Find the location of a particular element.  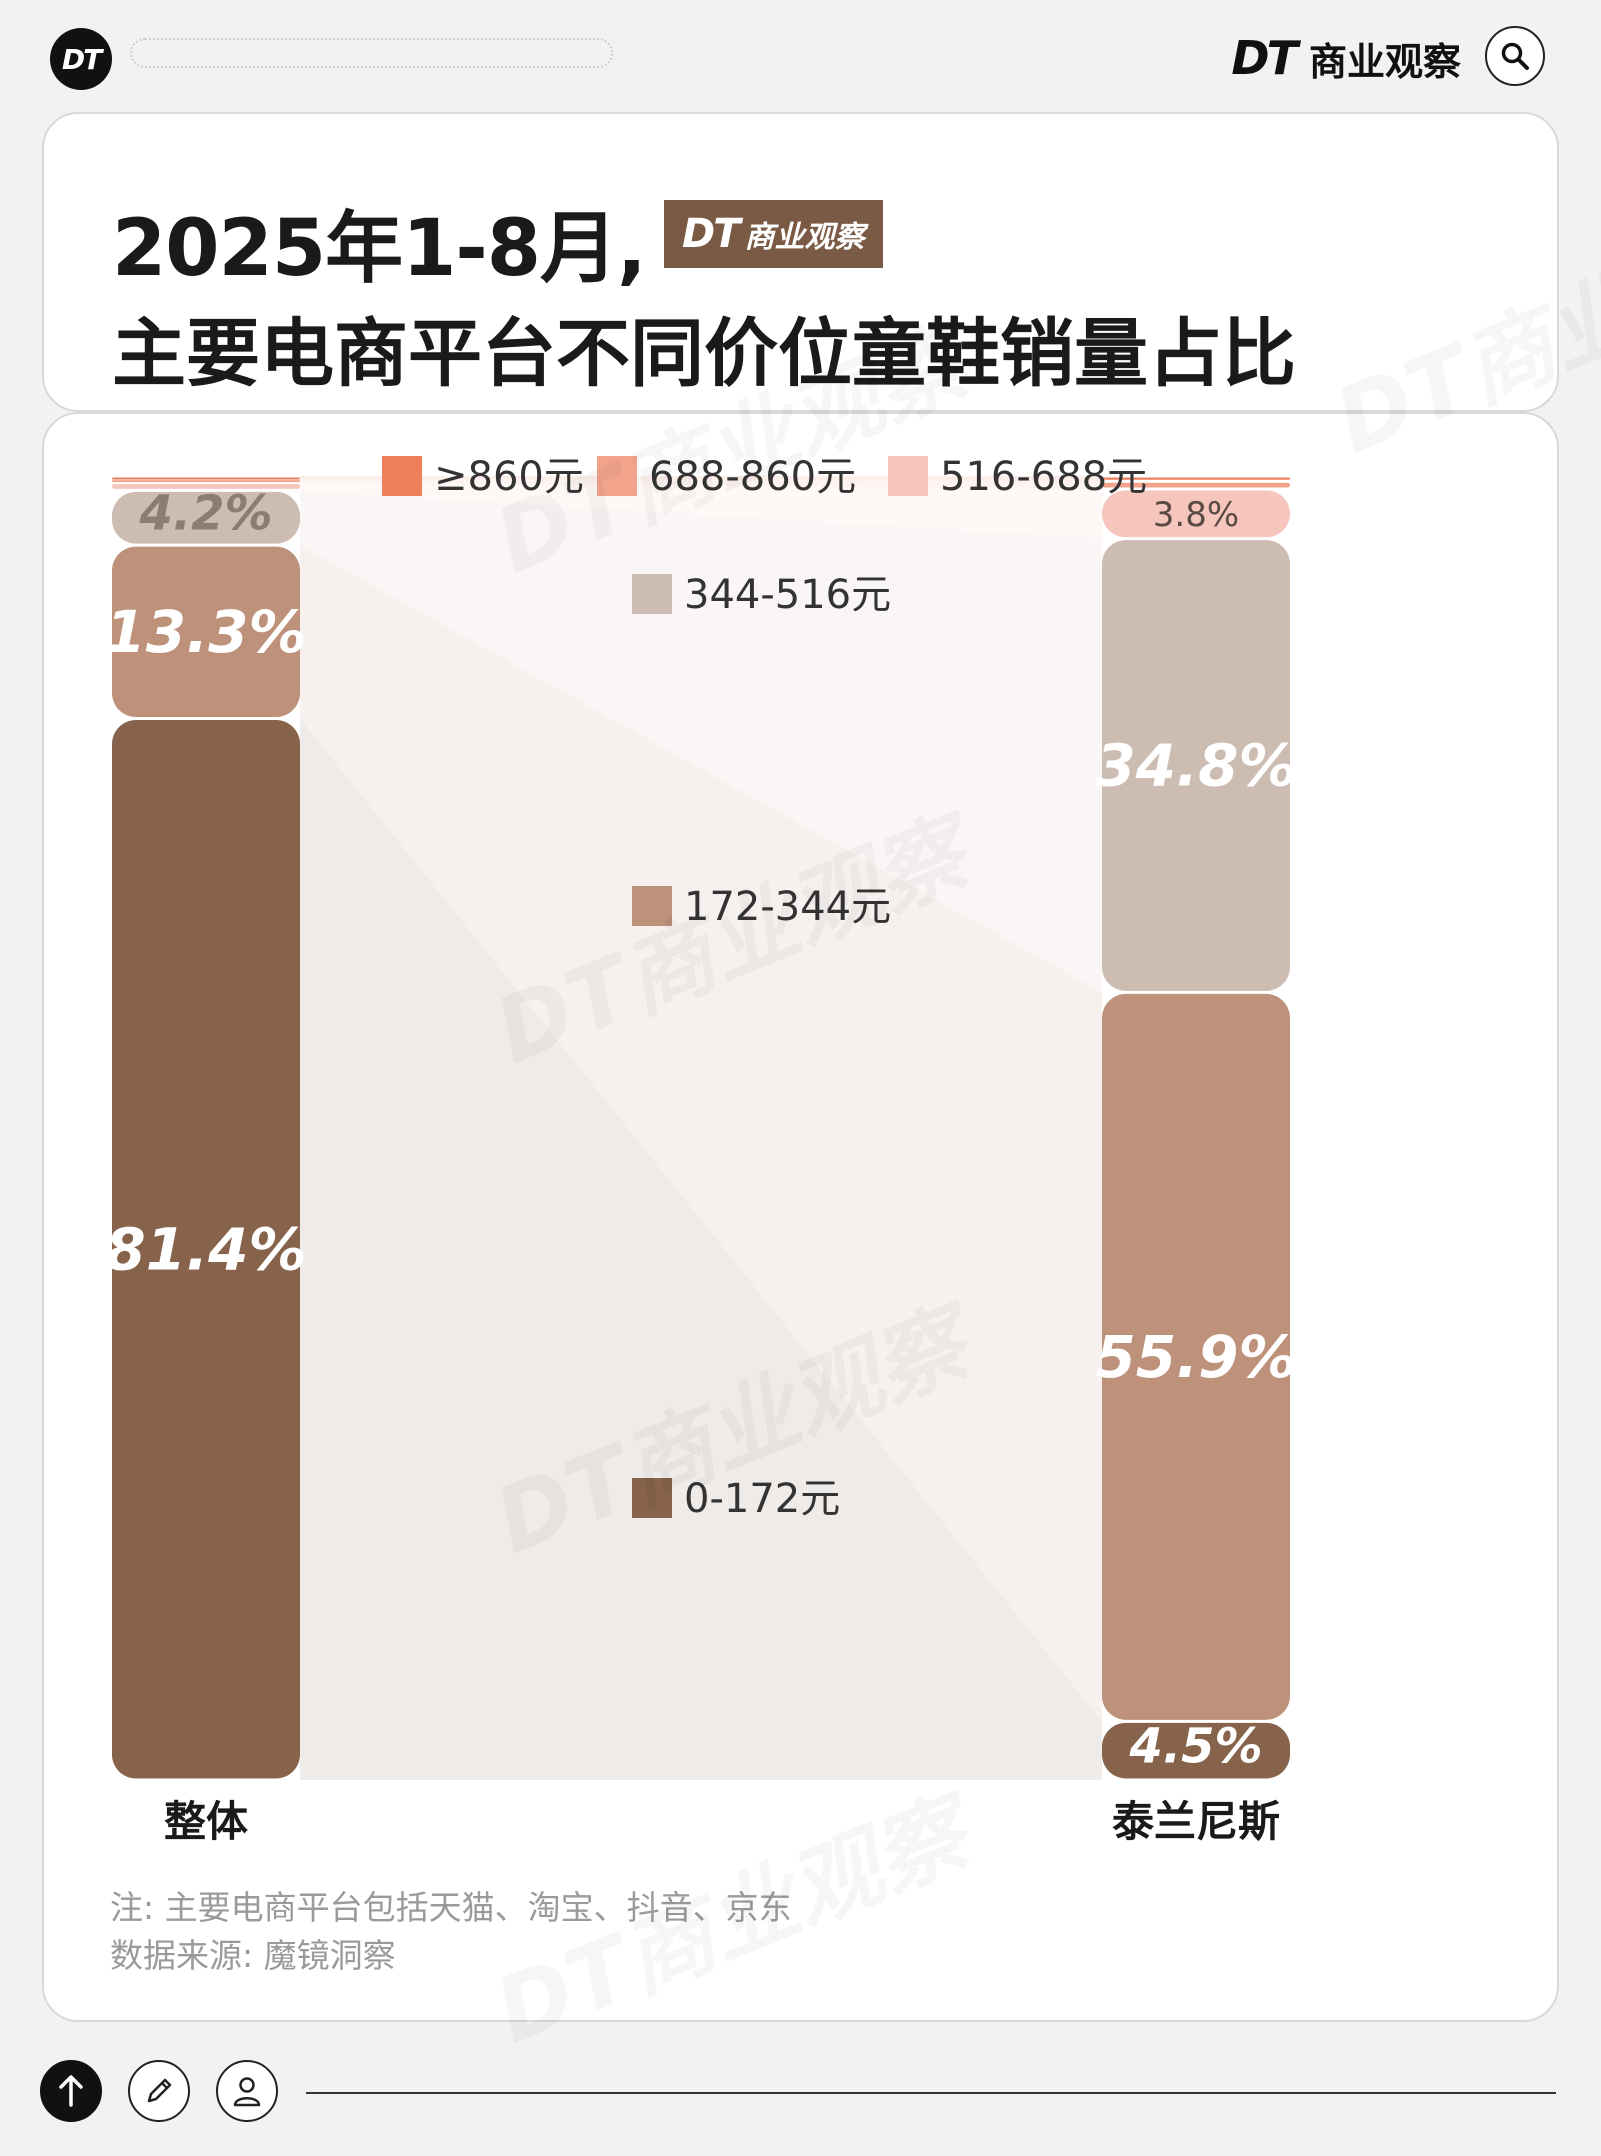

legend-item-172-344: 172-344元 is located at coordinates (761, 907).